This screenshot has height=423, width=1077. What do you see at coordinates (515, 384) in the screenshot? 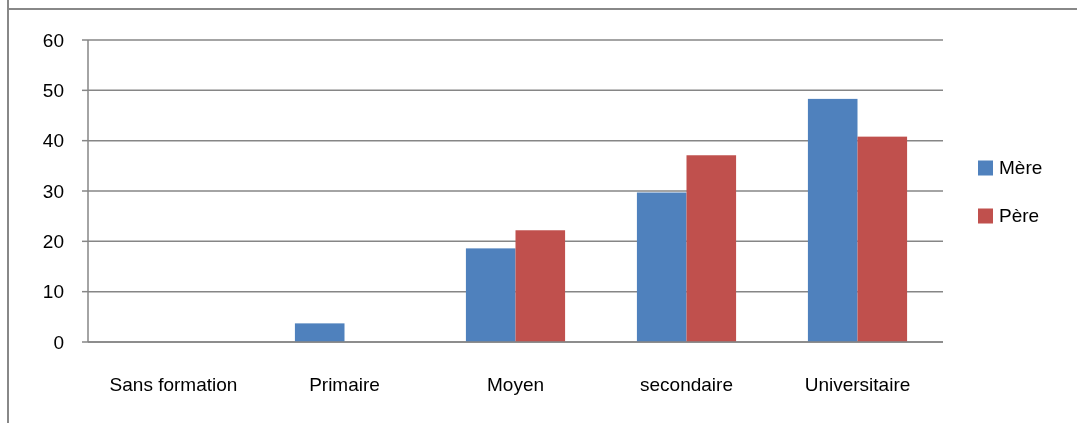
I see `x-tick-label: Moyen` at bounding box center [515, 384].